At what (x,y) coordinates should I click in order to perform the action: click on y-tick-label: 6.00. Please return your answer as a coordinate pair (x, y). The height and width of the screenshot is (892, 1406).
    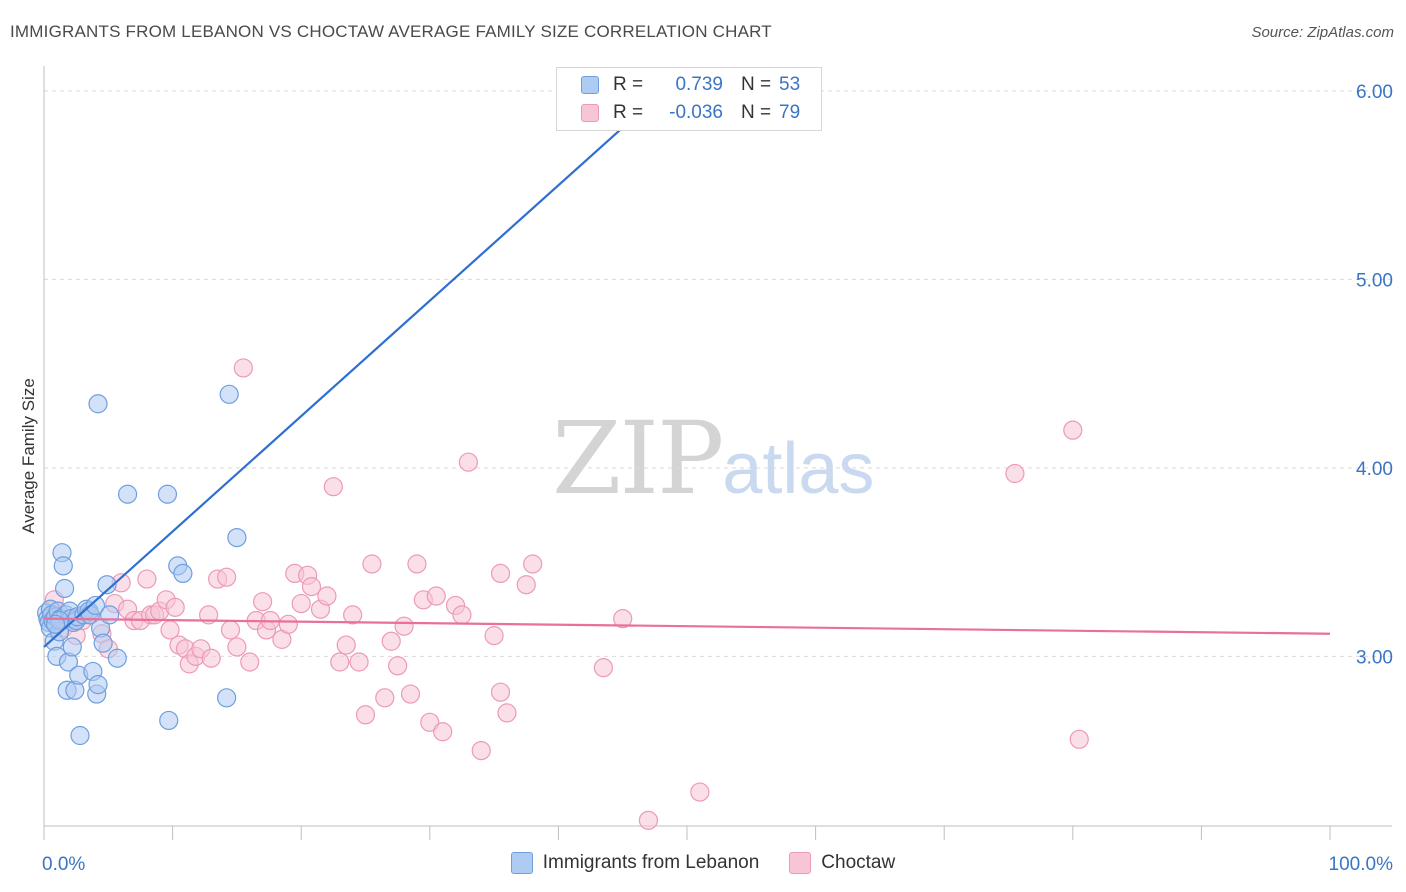
    Looking at the image, I should click on (1374, 92).